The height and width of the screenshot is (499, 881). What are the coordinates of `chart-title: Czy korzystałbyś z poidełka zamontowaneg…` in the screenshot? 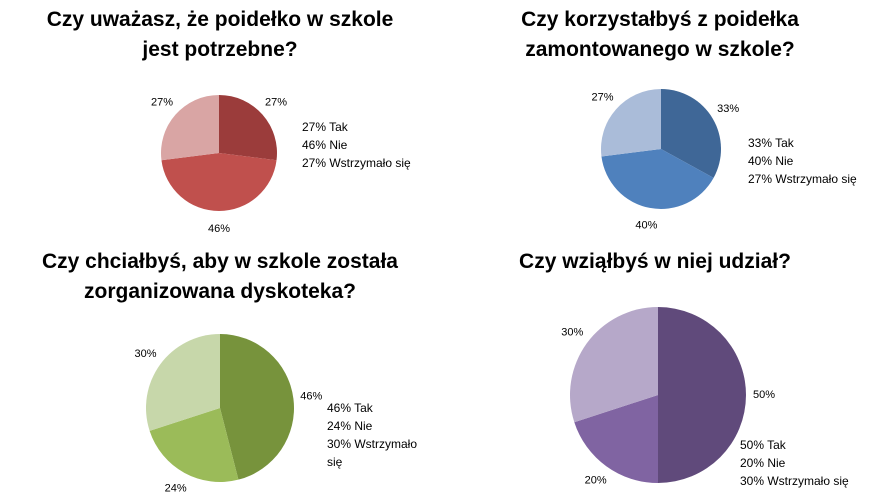 It's located at (660, 34).